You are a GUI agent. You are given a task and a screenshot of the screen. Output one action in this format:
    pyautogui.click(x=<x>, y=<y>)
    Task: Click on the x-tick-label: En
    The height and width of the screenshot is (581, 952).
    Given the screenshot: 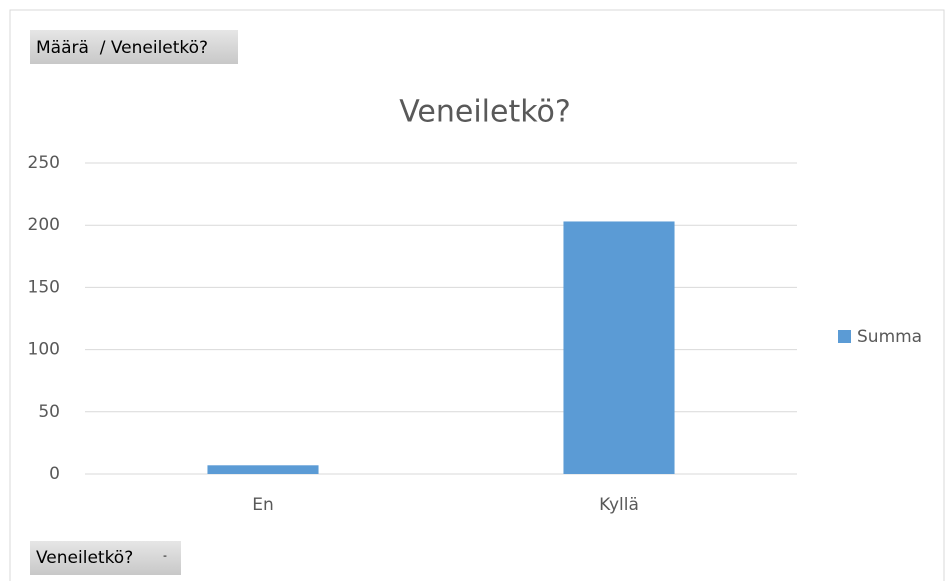 What is the action you would take?
    pyautogui.click(x=263, y=505)
    